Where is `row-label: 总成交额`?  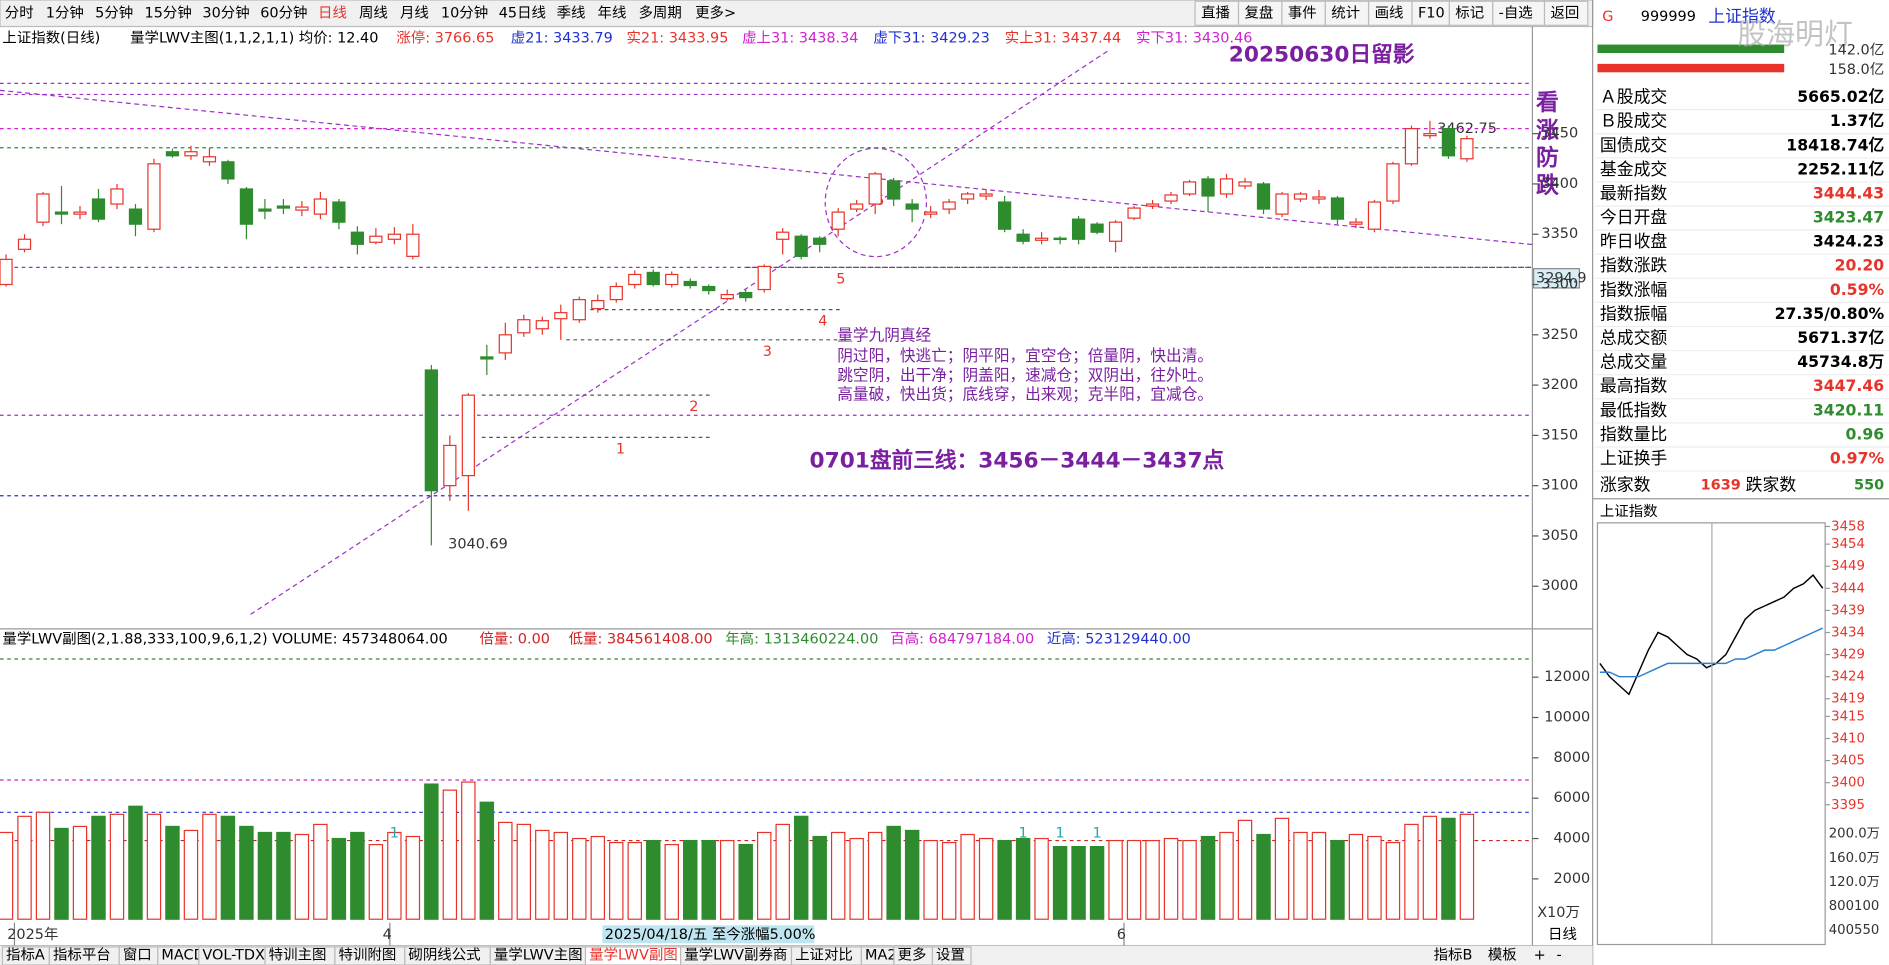 row-label: 总成交额 is located at coordinates (1634, 338).